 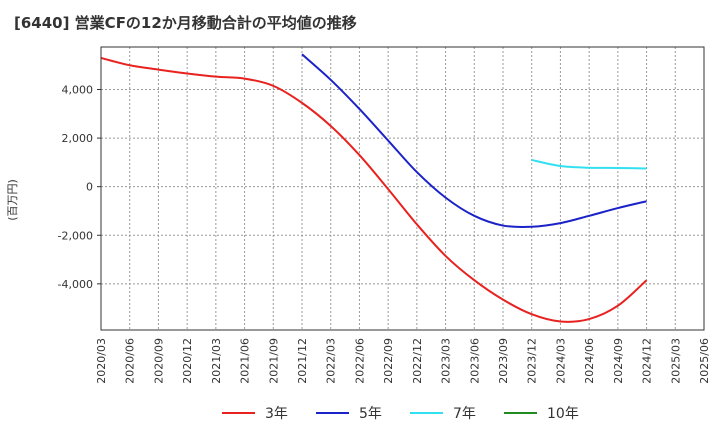 I want to click on x-tick-label: 2023/09, so click(x=503, y=361).